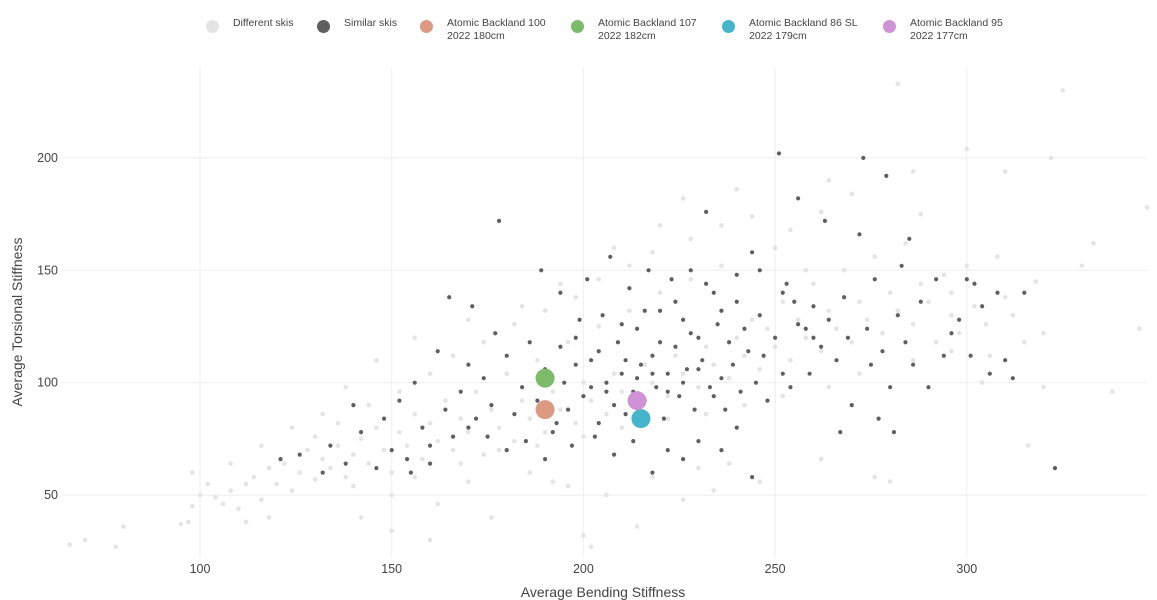  I want to click on legend-label: Atomic Backland 86 SL 2022 179cm, so click(803, 29).